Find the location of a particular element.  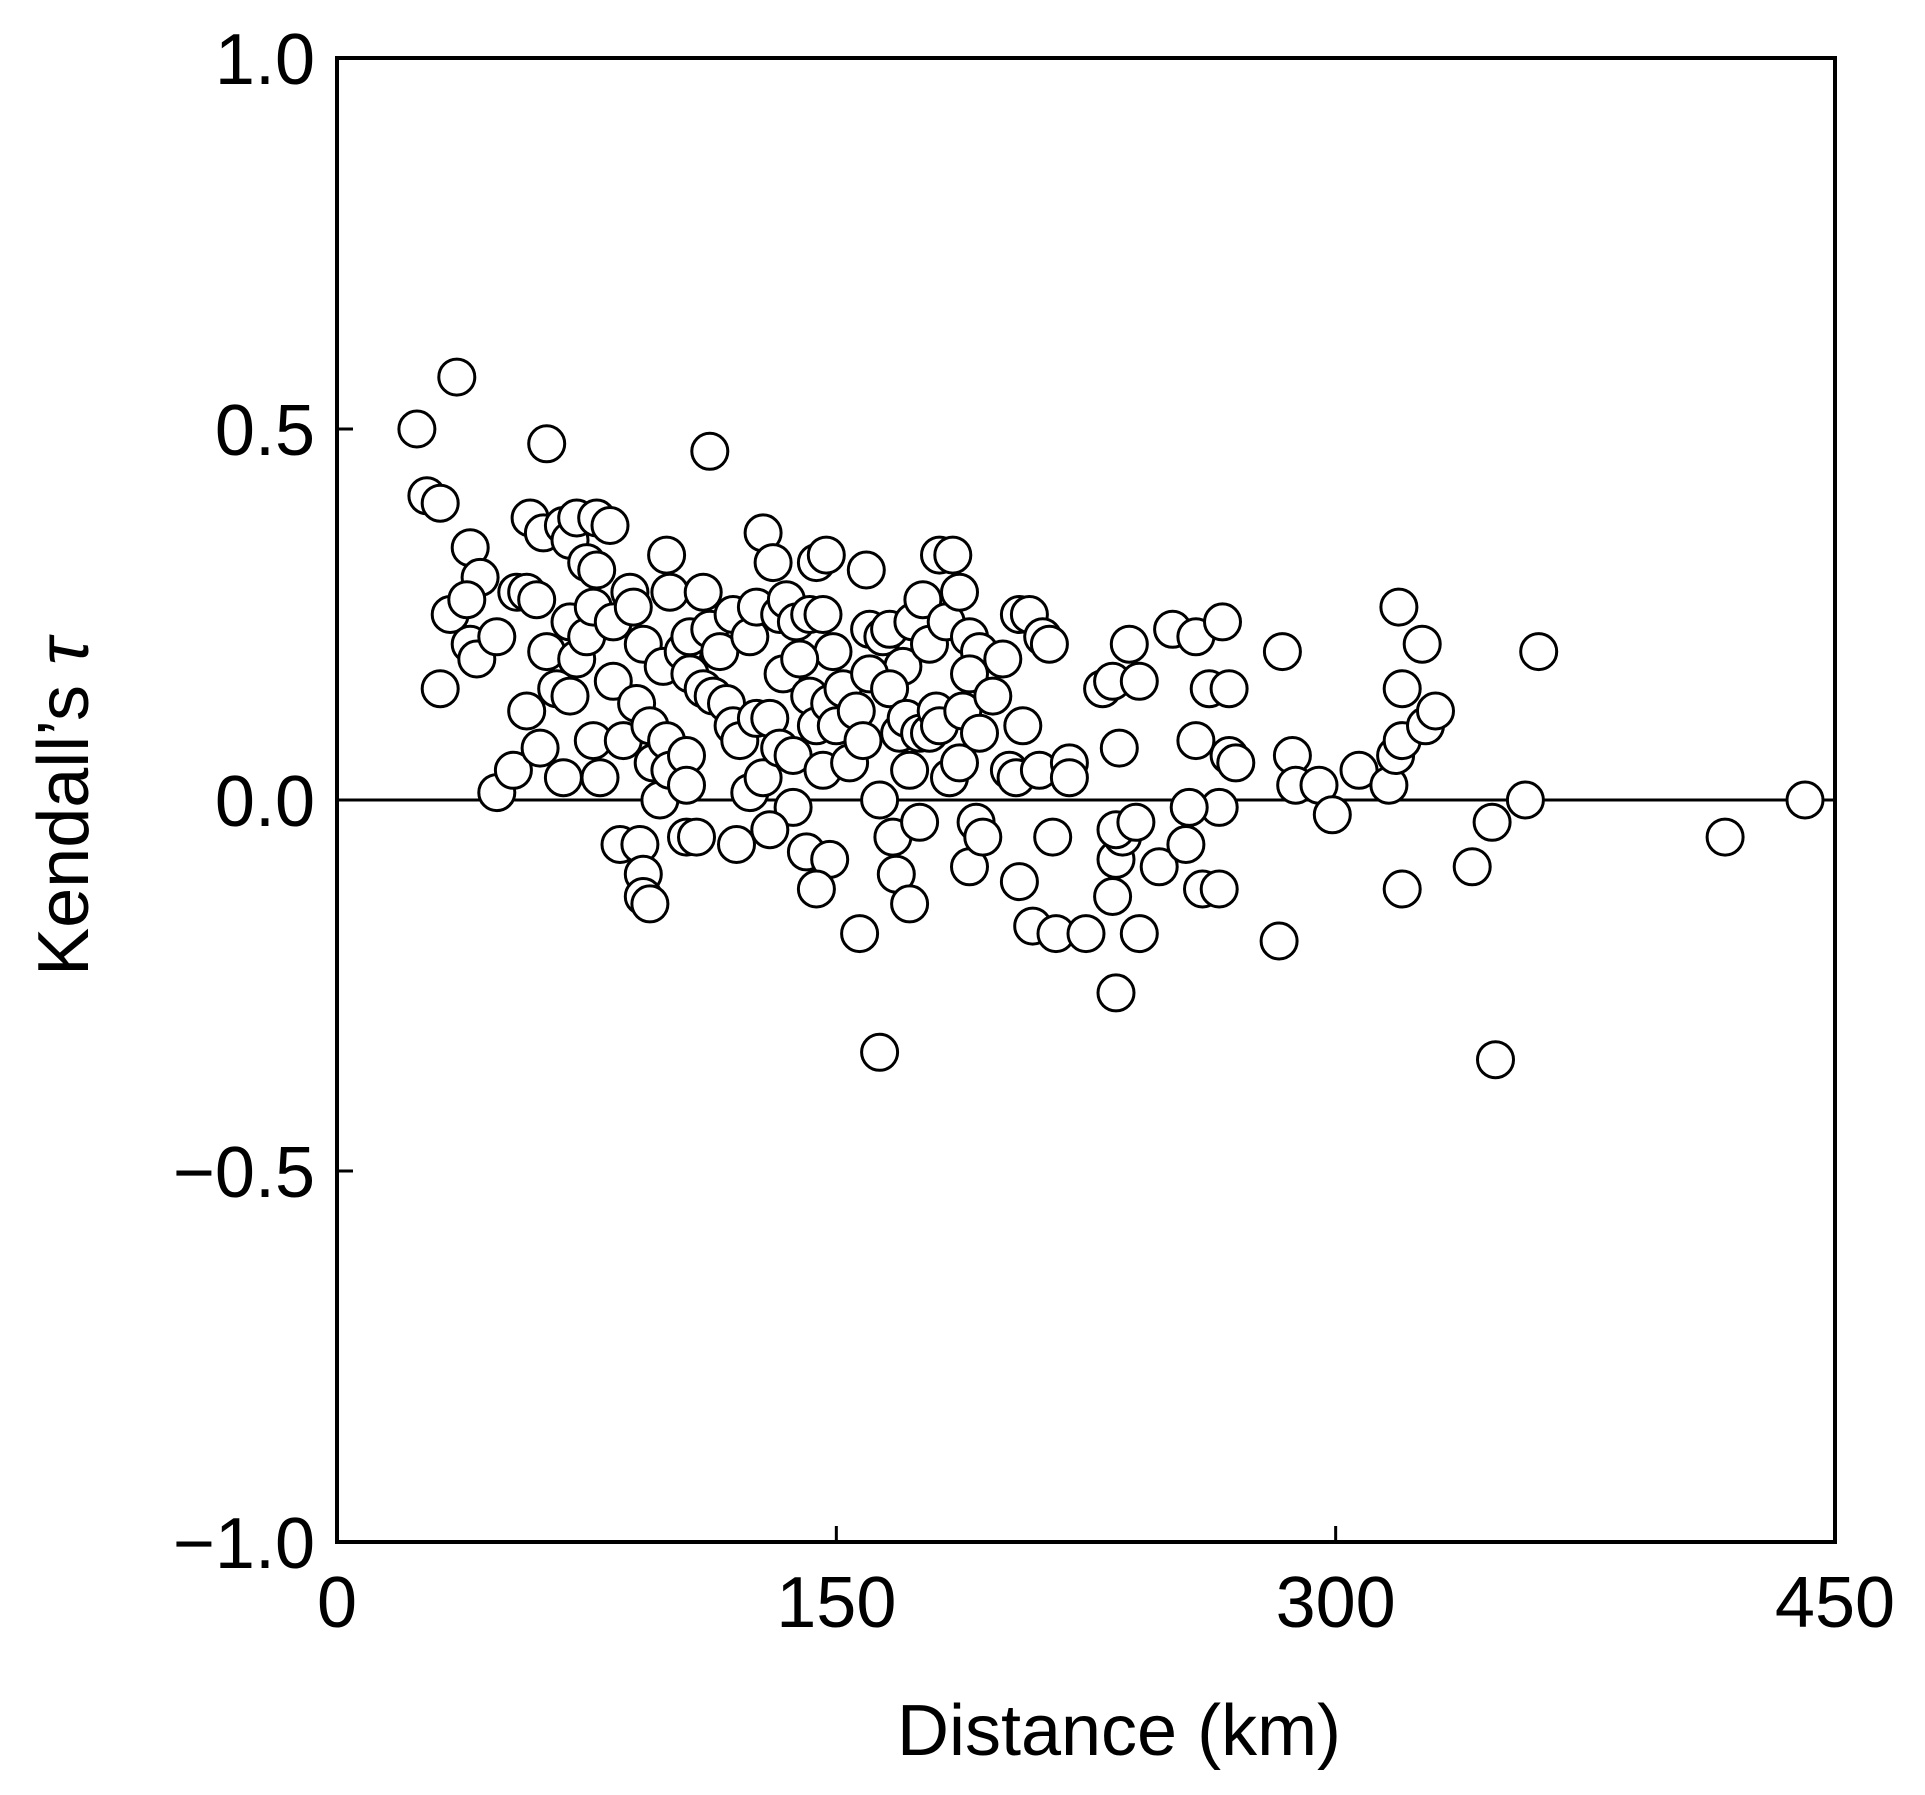

y-axis-ticks: −1.0 −0.5 0.0 0.5 1.0 is located at coordinates (263, 802).